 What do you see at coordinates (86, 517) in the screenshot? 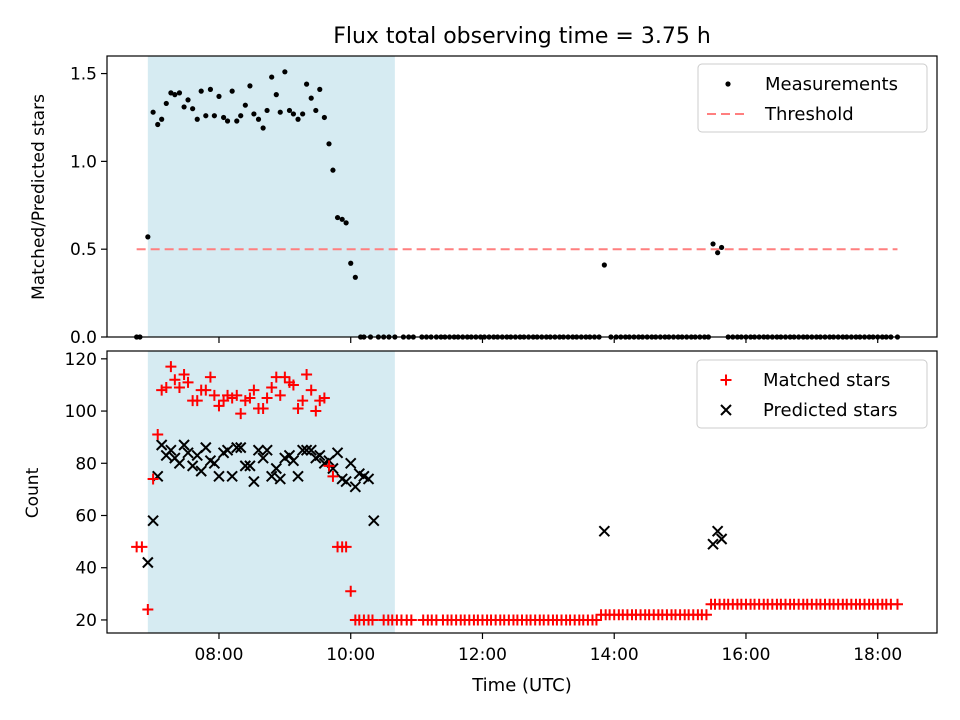
I see `y-tick-label: 60` at bounding box center [86, 517].